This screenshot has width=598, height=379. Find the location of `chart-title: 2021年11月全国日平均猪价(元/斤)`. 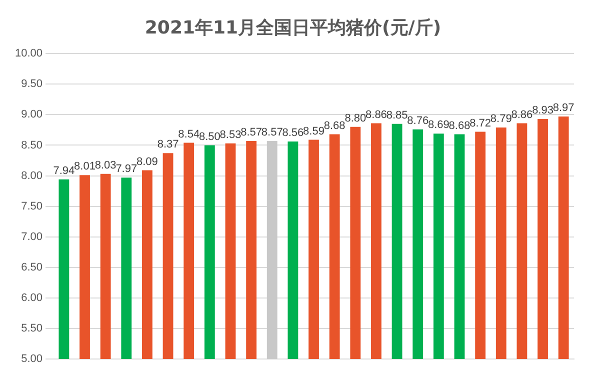

chart-title: 2021年11月全国日平均猪价(元/斤) is located at coordinates (293, 27).